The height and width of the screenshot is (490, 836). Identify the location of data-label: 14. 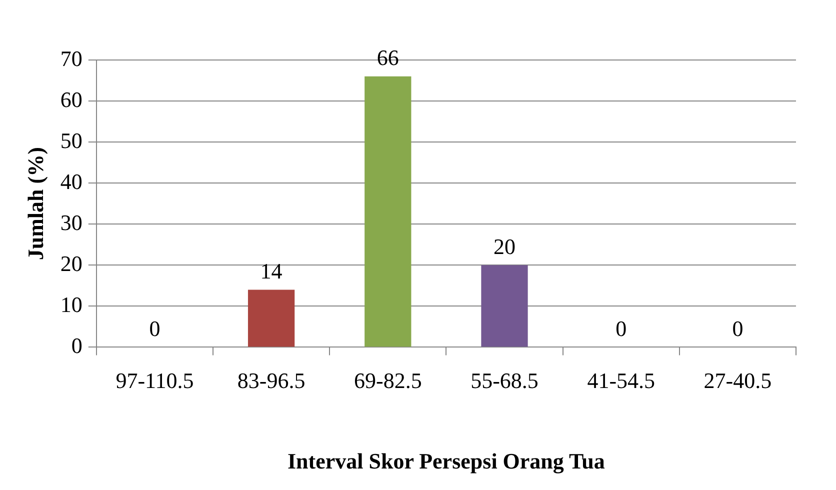
(271, 271).